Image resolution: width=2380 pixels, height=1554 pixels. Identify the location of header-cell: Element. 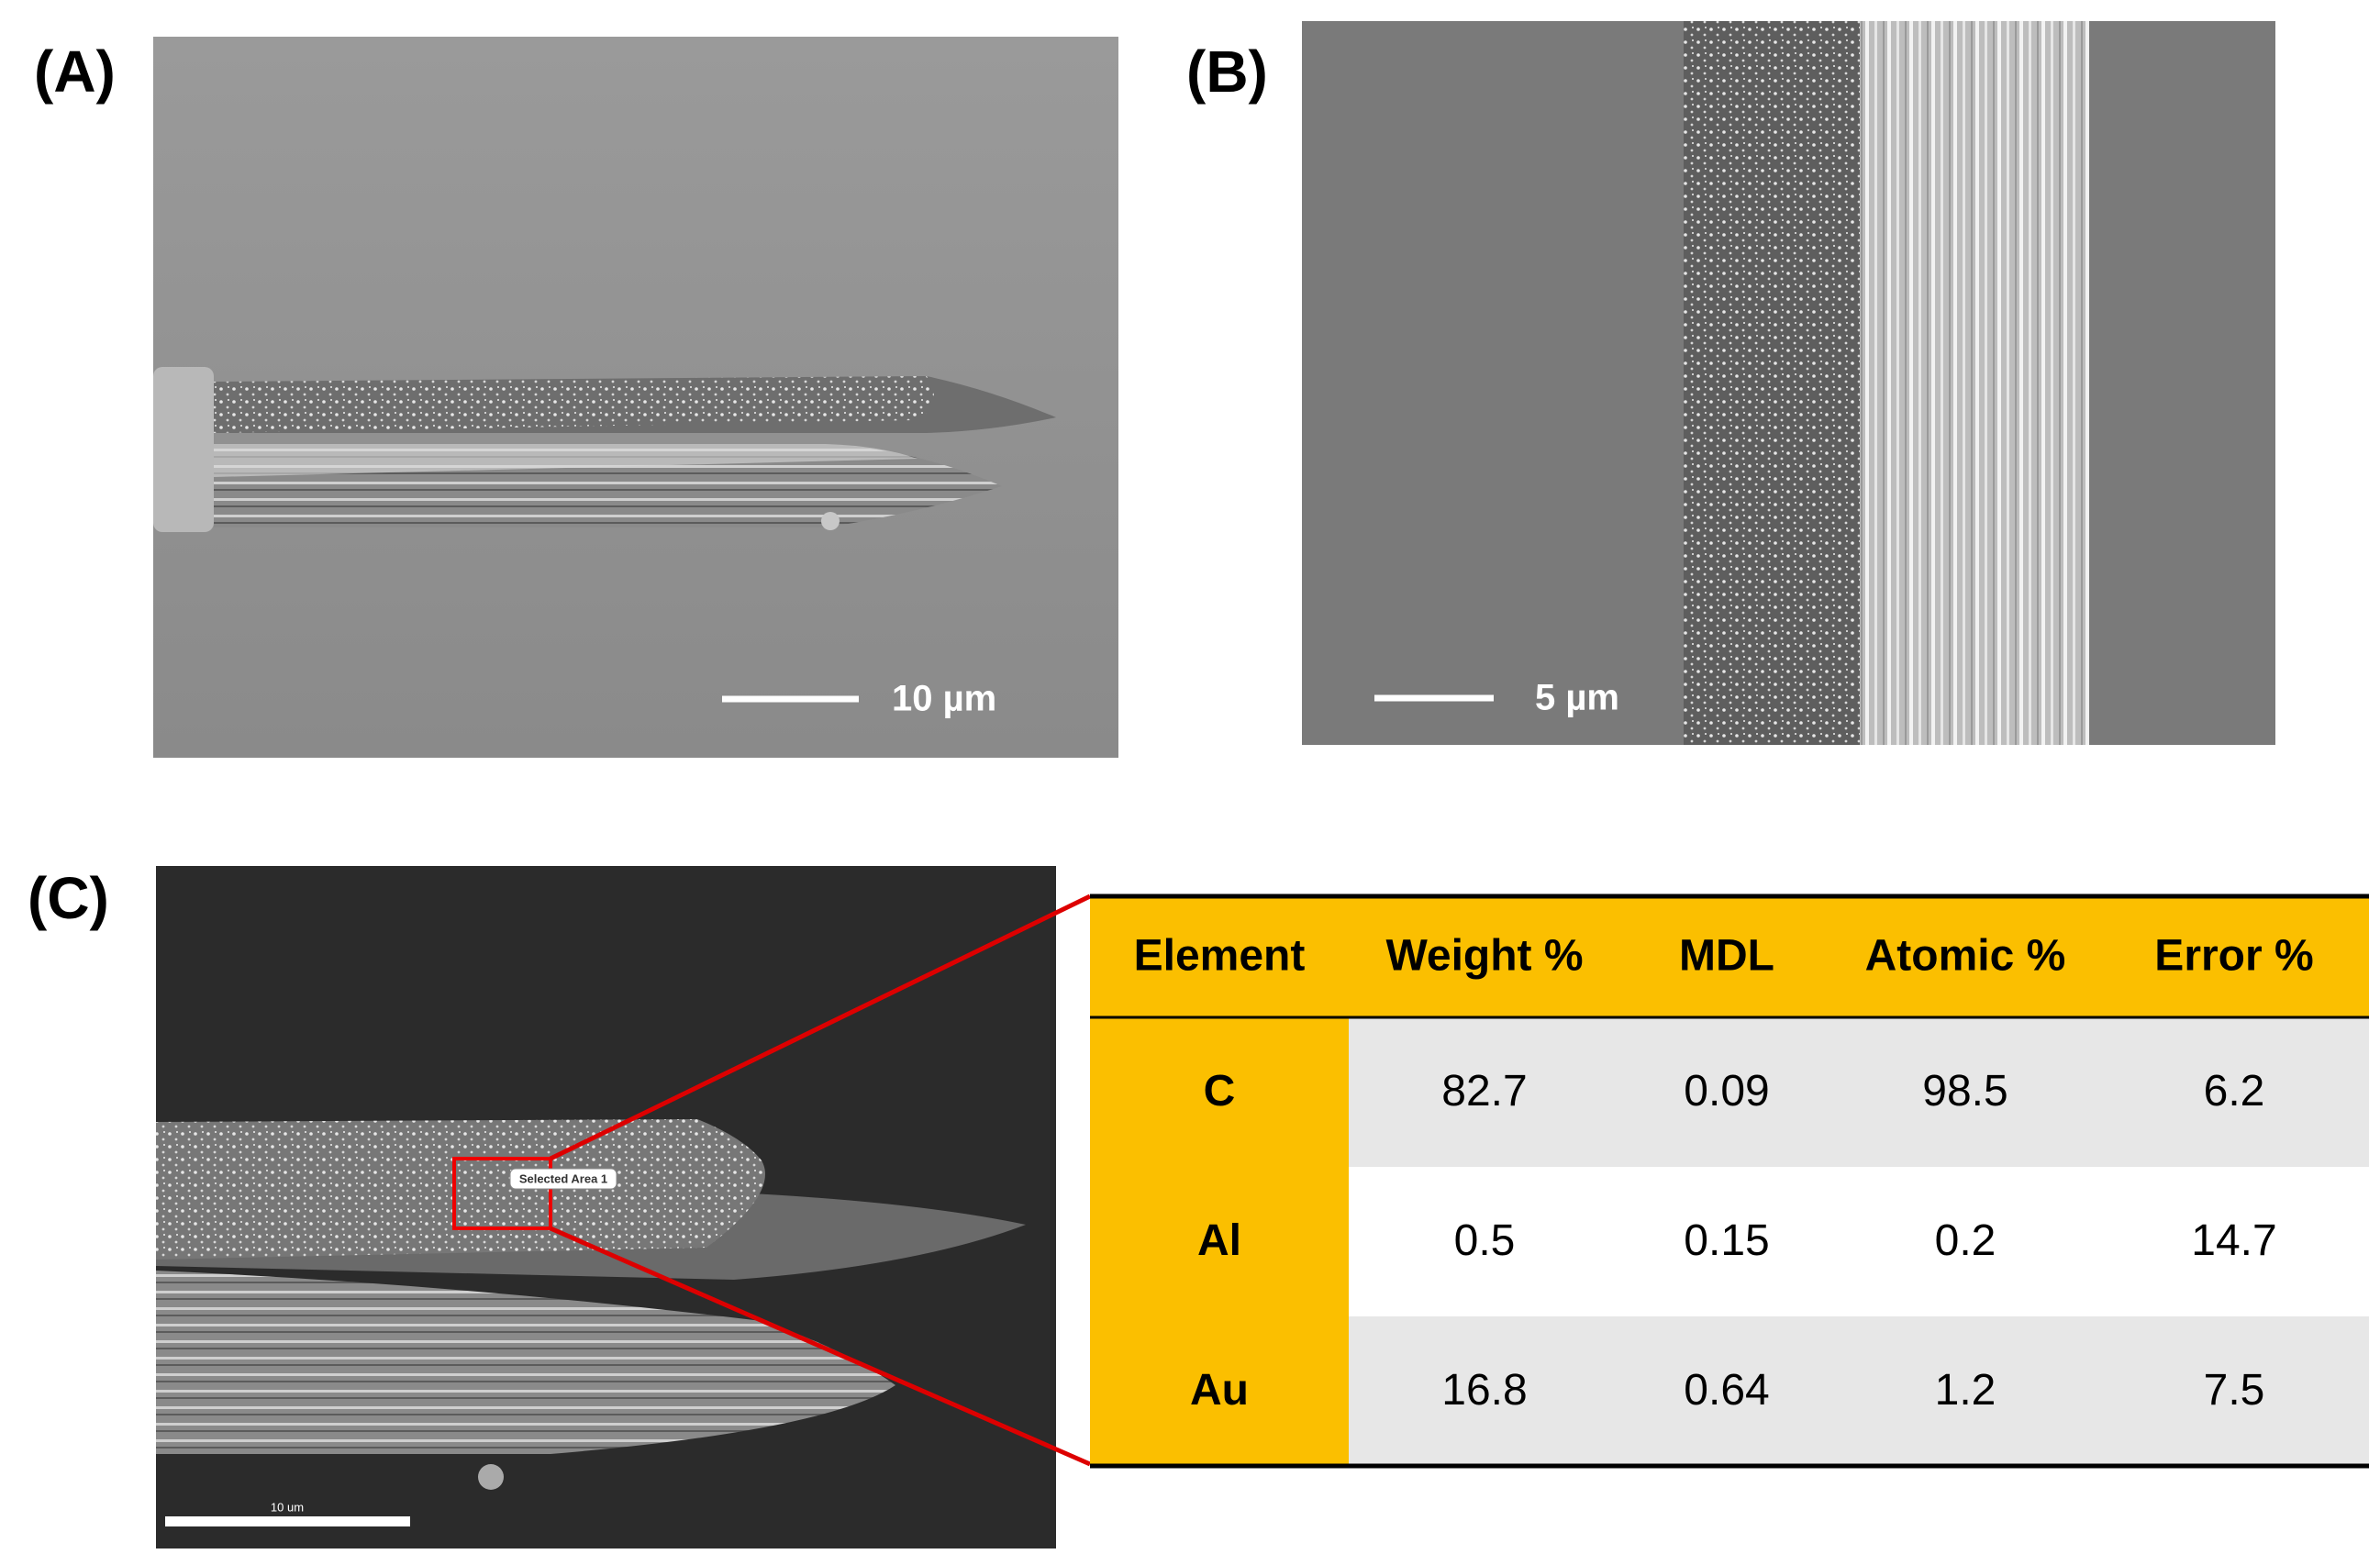
(1220, 957).